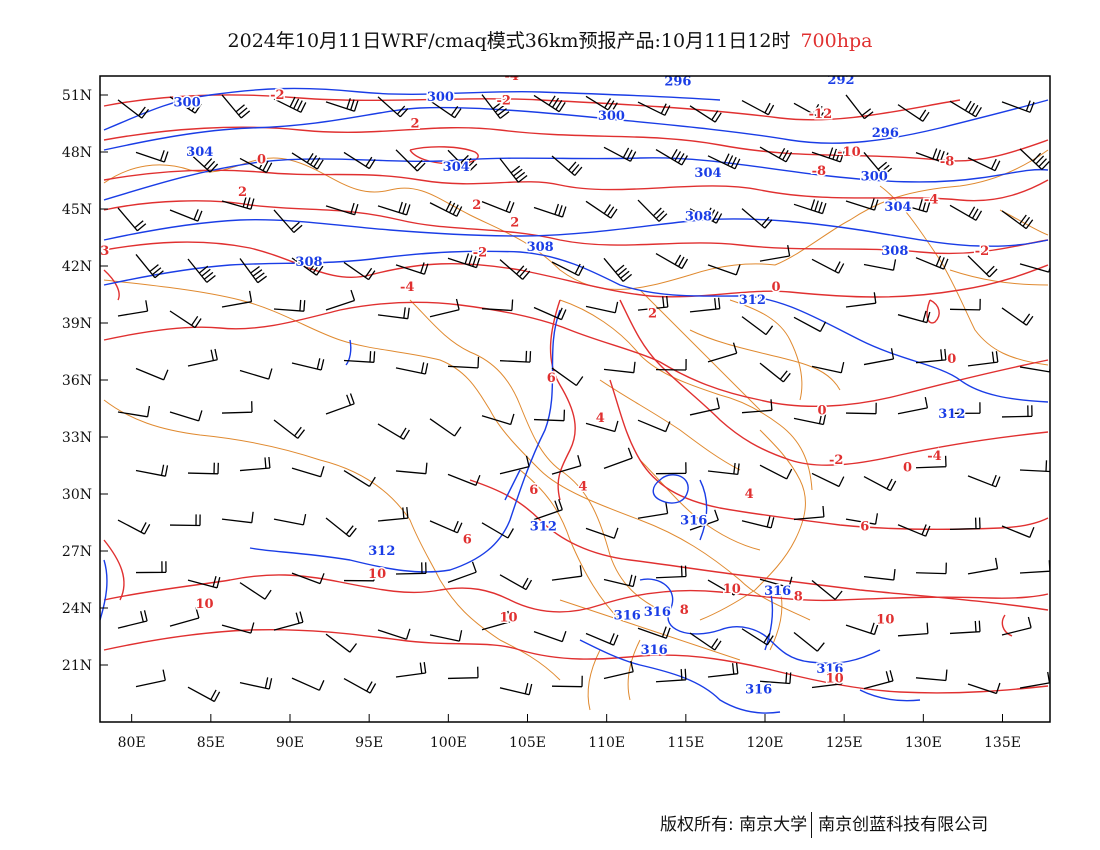 The width and height of the screenshot is (1100, 850). What do you see at coordinates (308, 262) in the screenshot?
I see `geopotential-label: 308` at bounding box center [308, 262].